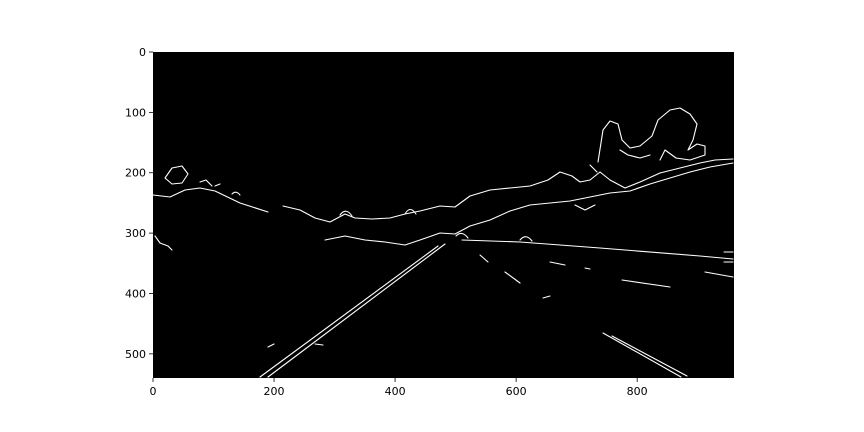  What do you see at coordinates (612, 180) in the screenshot?
I see `right-tree-detail` at bounding box center [612, 180].